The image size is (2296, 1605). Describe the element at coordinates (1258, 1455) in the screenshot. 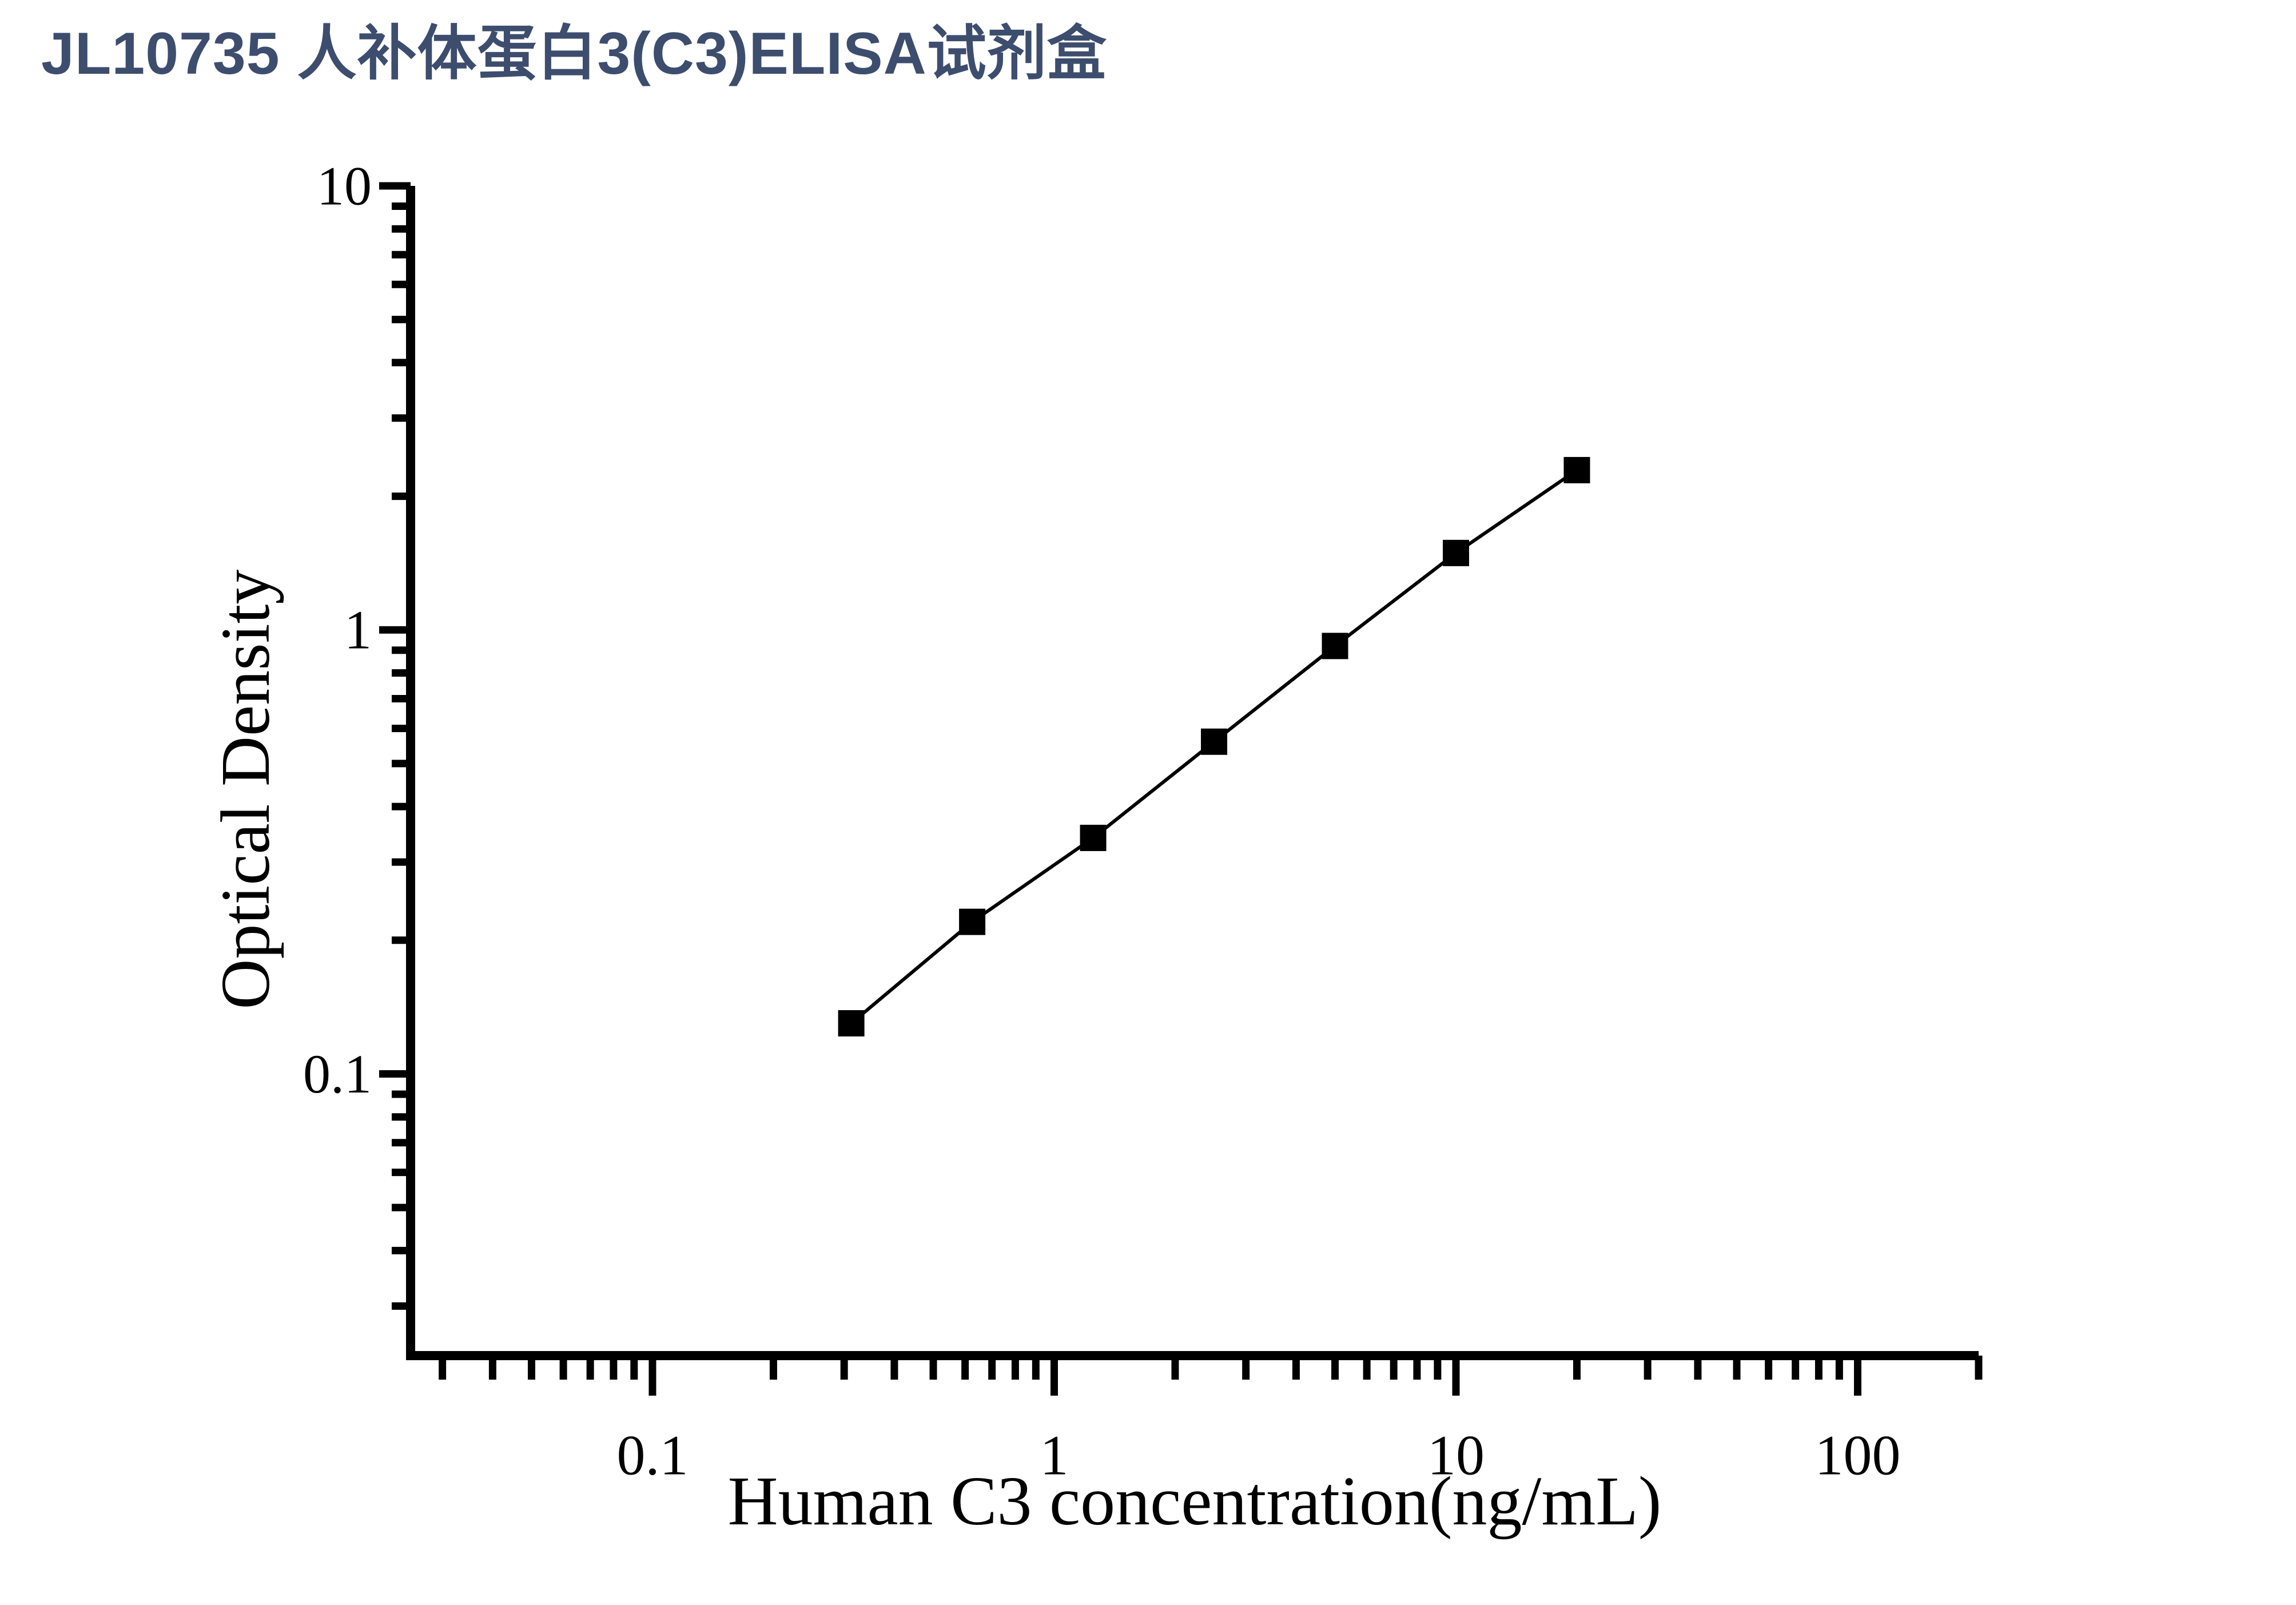

I see `x-tick-labels: 0.1 1 10 100` at that location.